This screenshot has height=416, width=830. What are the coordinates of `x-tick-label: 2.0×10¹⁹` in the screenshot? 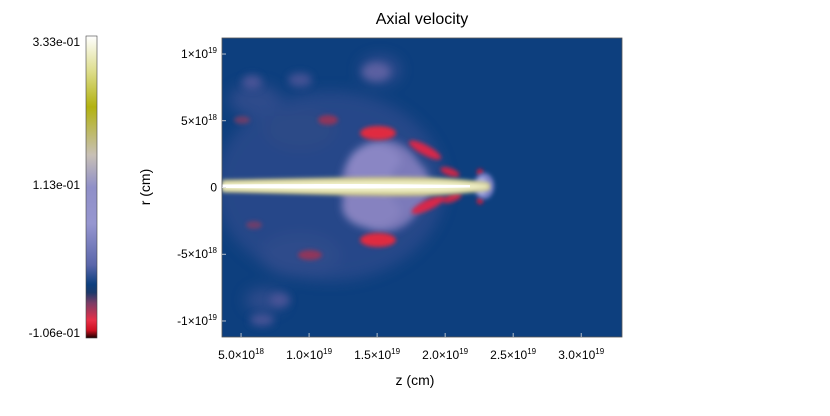 It's located at (445, 354).